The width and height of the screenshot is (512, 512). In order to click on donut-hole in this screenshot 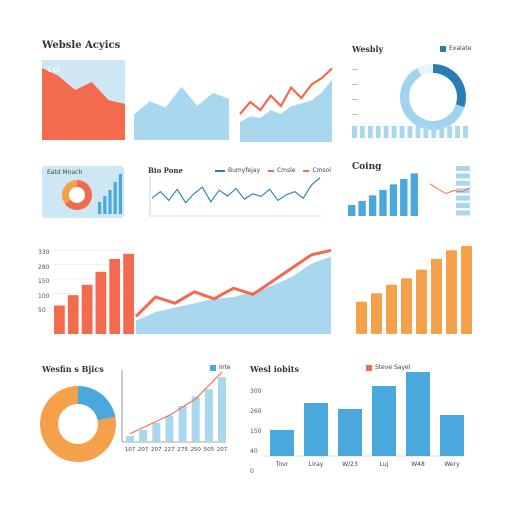, I will do `click(77, 195)`.